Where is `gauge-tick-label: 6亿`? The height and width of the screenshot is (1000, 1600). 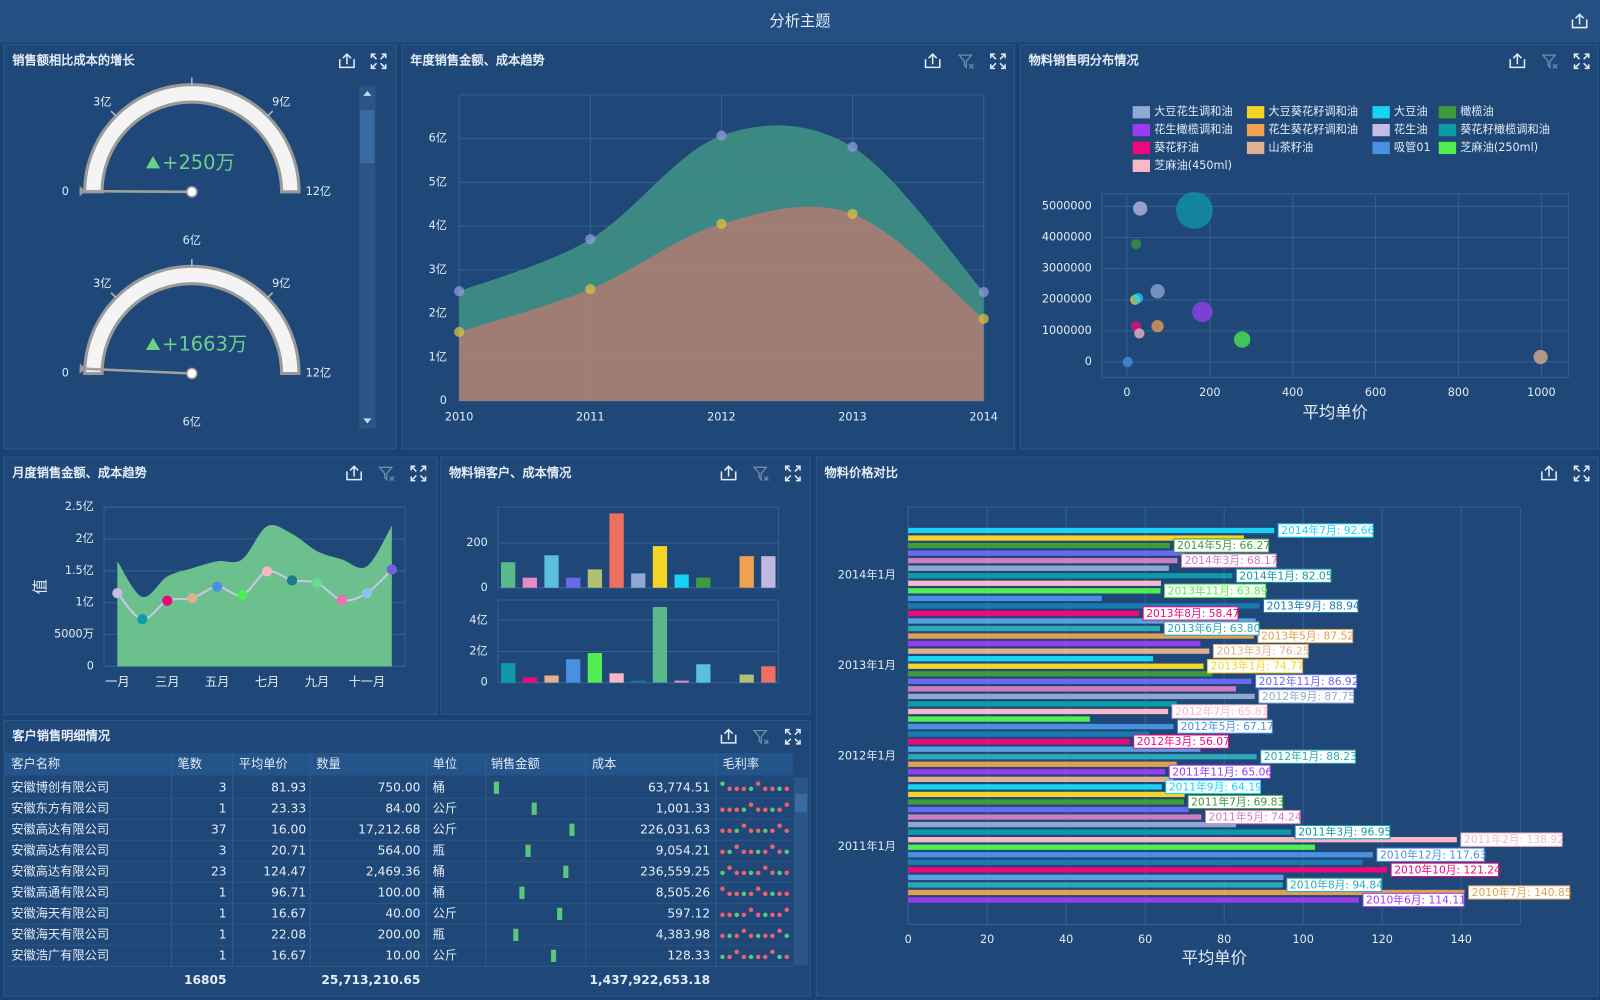 gauge-tick-label: 6亿 is located at coordinates (192, 240).